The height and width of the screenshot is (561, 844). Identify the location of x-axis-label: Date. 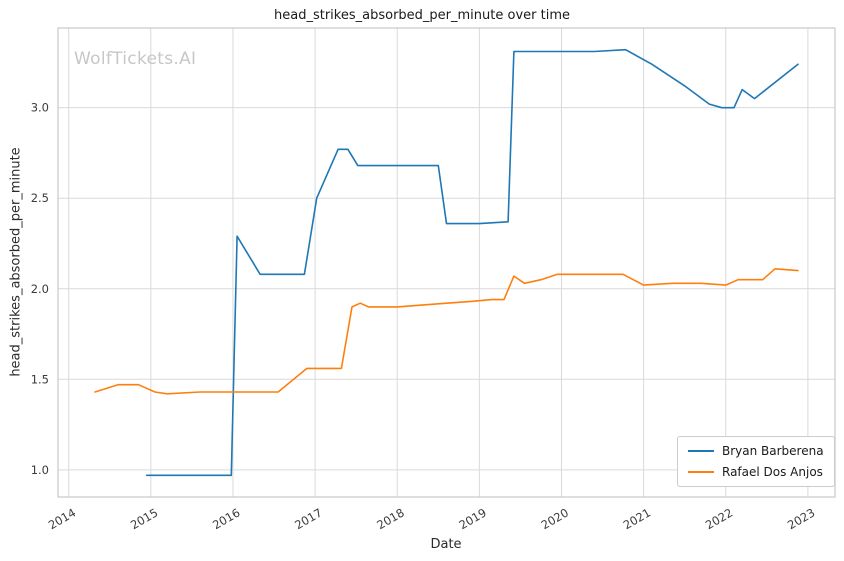
(446, 544).